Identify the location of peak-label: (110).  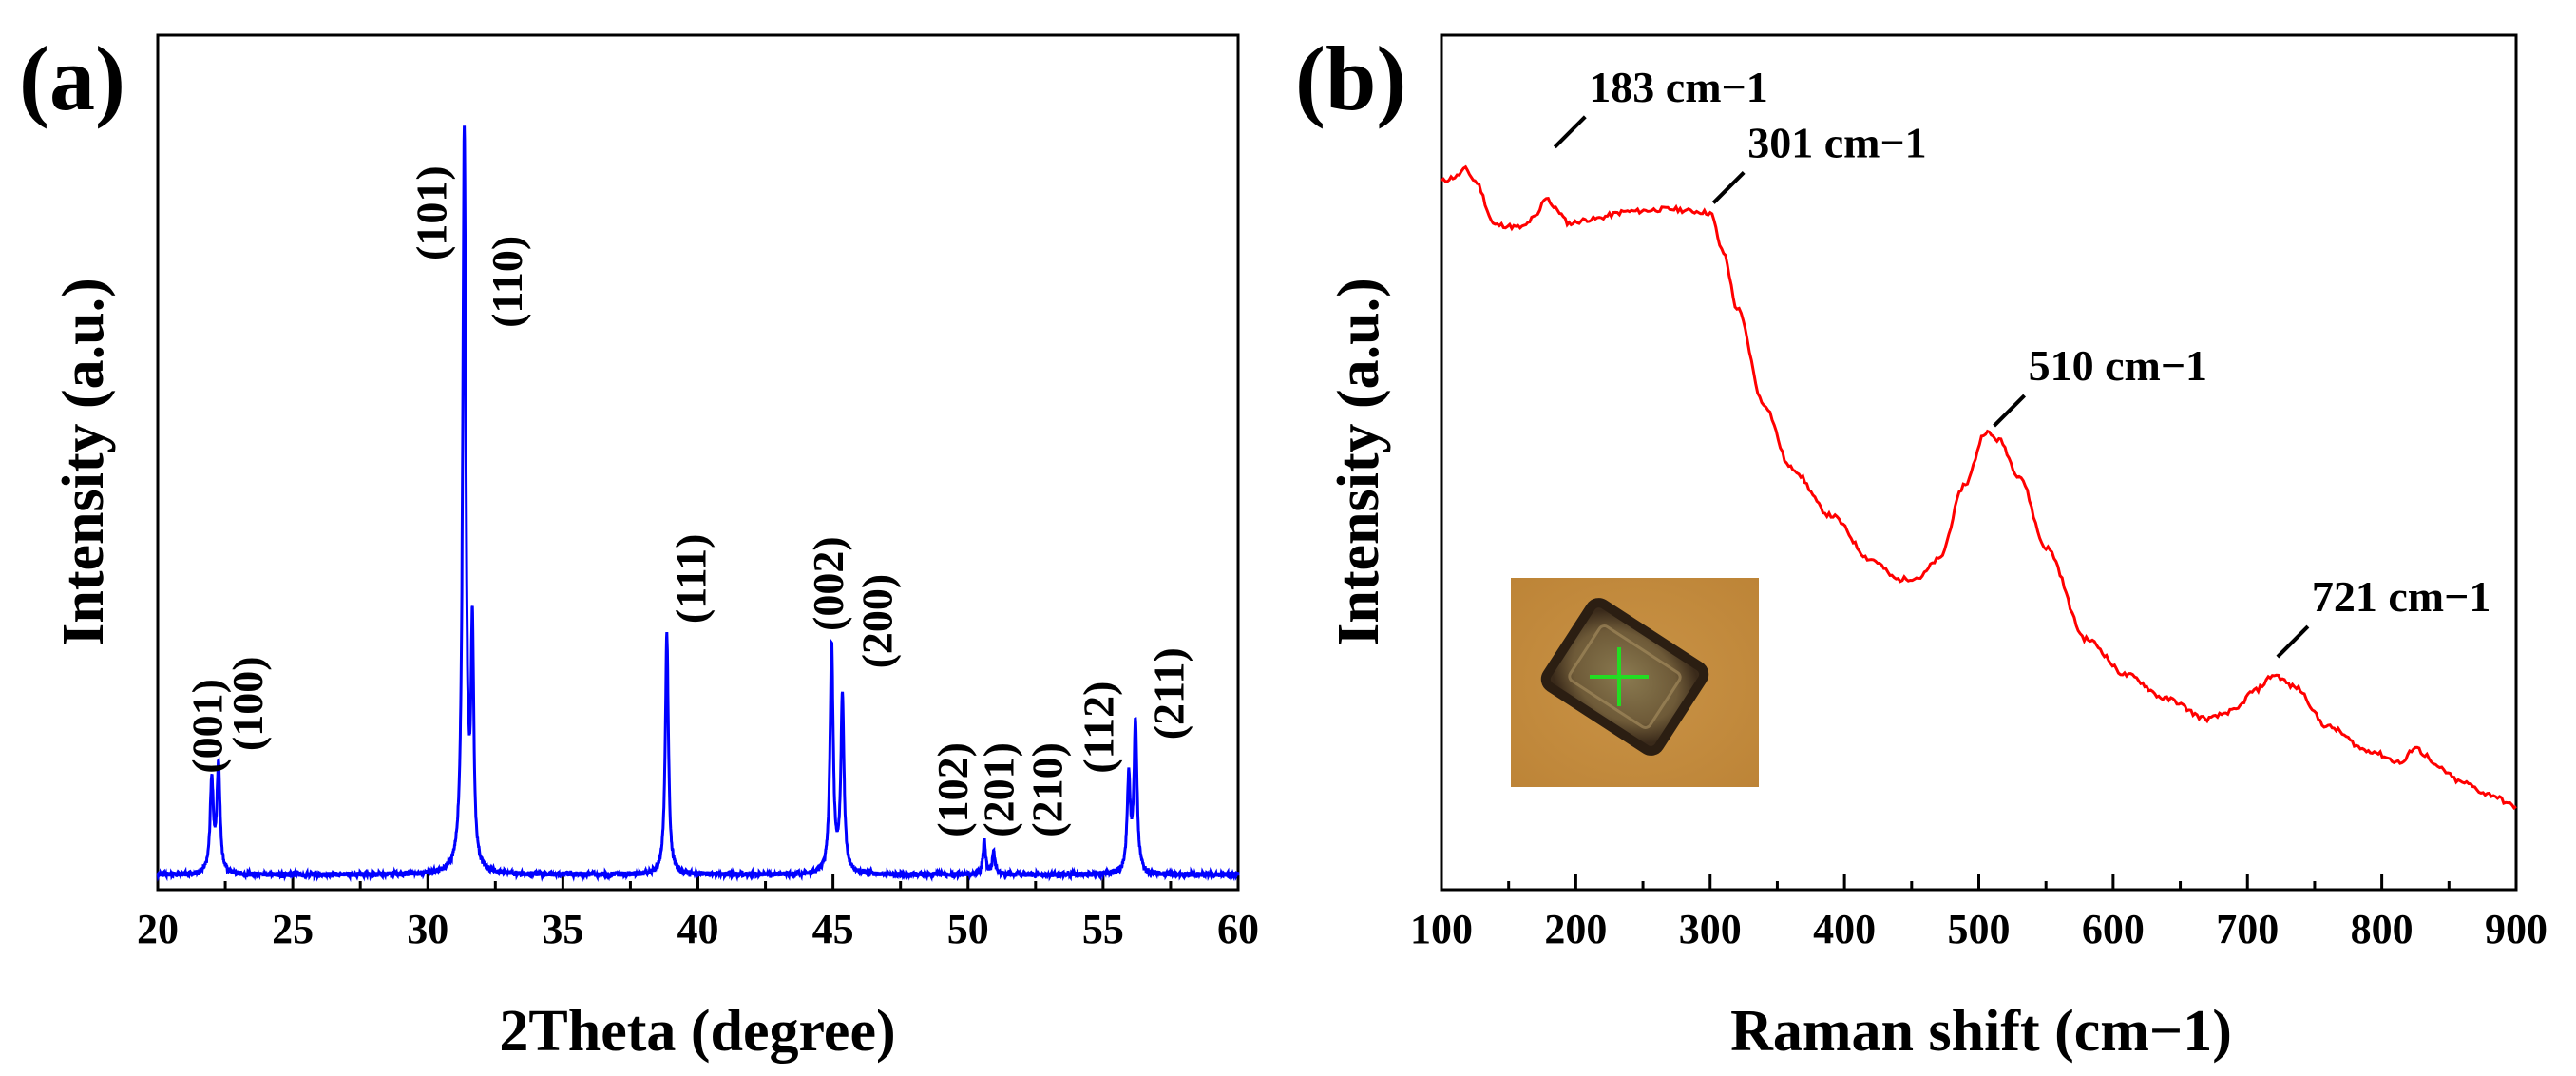
(507, 282).